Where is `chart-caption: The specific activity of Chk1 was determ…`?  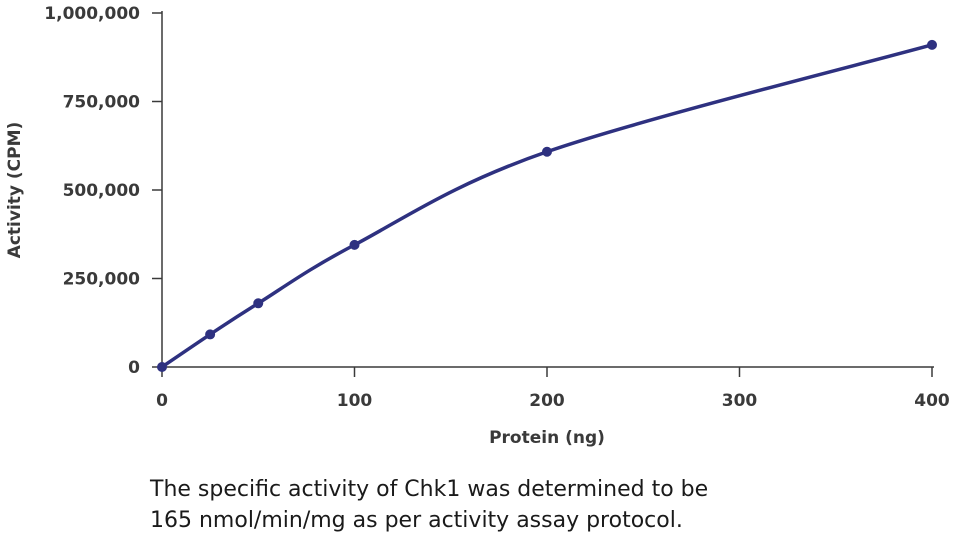 chart-caption: The specific activity of Chk1 was determ… is located at coordinates (540, 505).